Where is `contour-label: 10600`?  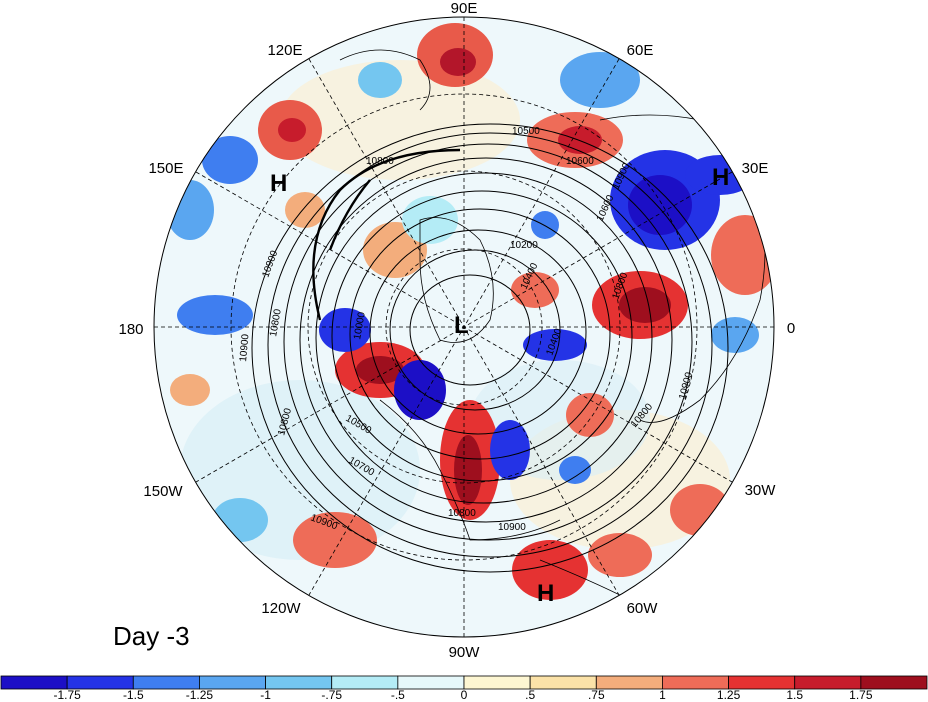 contour-label: 10600 is located at coordinates (580, 161).